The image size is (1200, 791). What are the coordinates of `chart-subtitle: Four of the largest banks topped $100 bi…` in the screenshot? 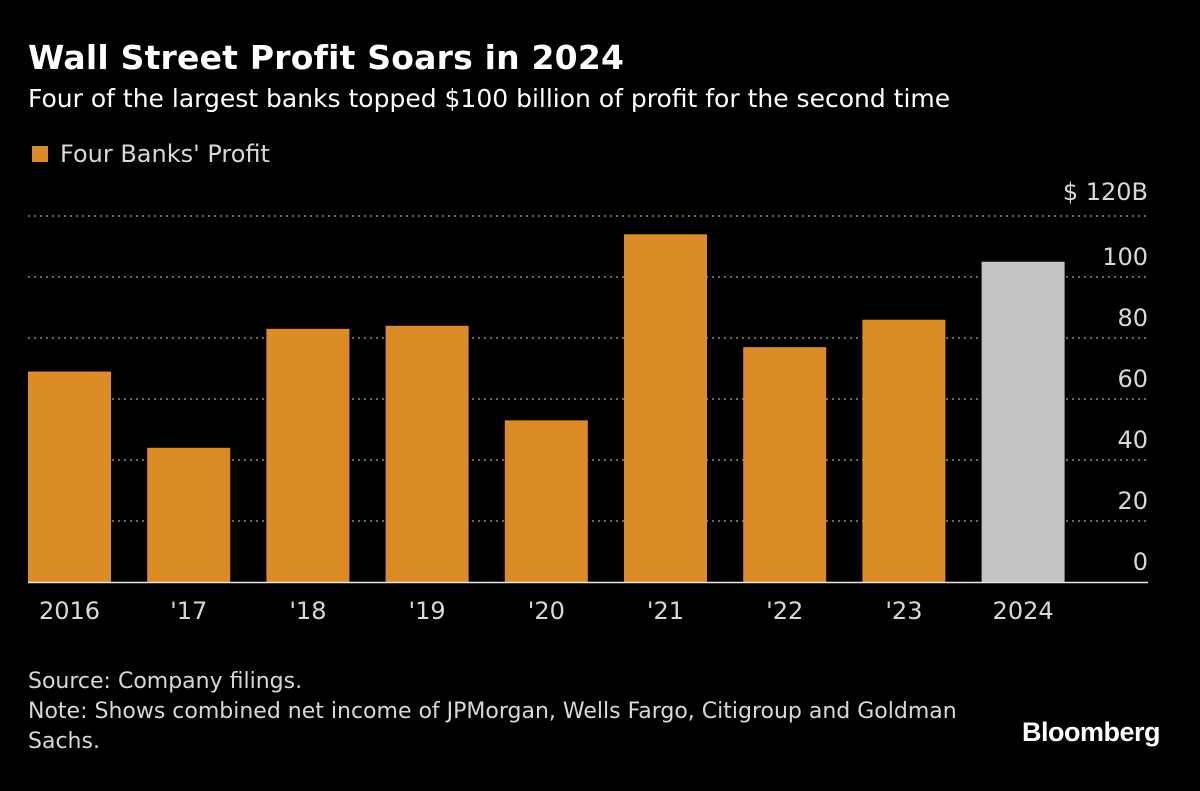 It's located at (489, 98).